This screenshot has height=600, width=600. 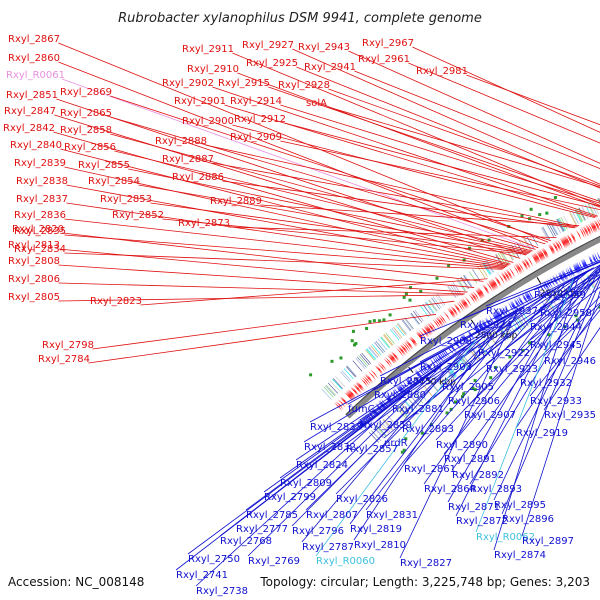 I want to click on gene-label: Rxyl_2827, so click(x=426, y=563).